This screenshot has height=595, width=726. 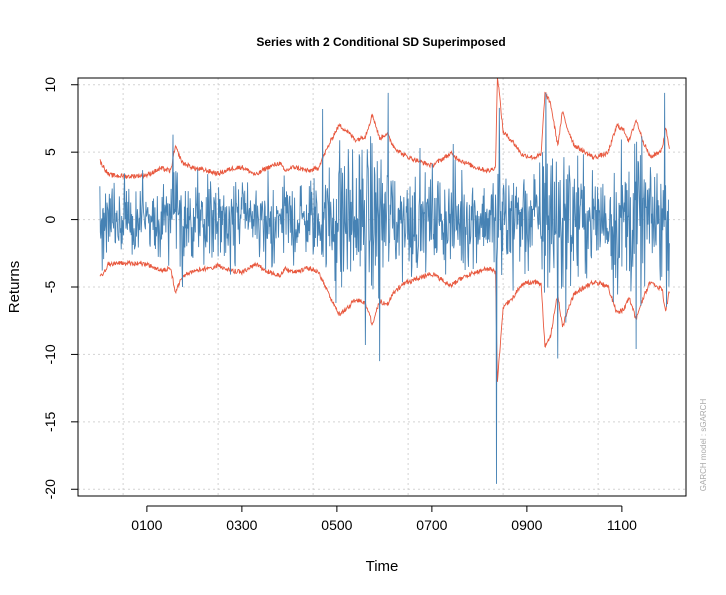 What do you see at coordinates (526, 525) in the screenshot?
I see `x-tick-label: 0900` at bounding box center [526, 525].